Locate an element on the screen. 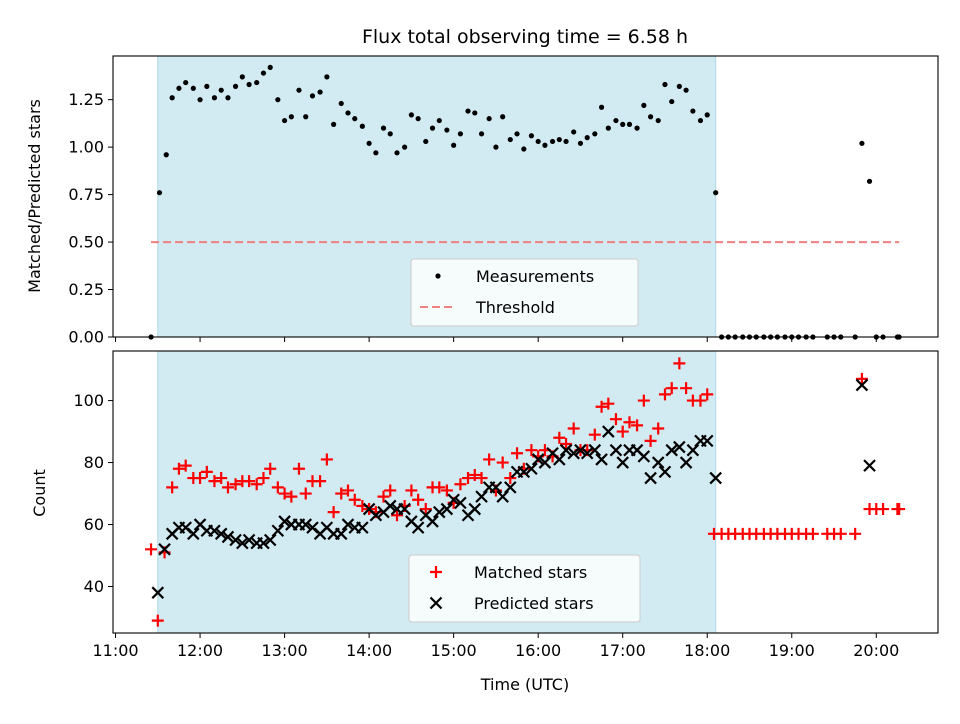 This screenshot has height=724, width=960. legend-matched-stars-label: Matched stars is located at coordinates (530, 572).